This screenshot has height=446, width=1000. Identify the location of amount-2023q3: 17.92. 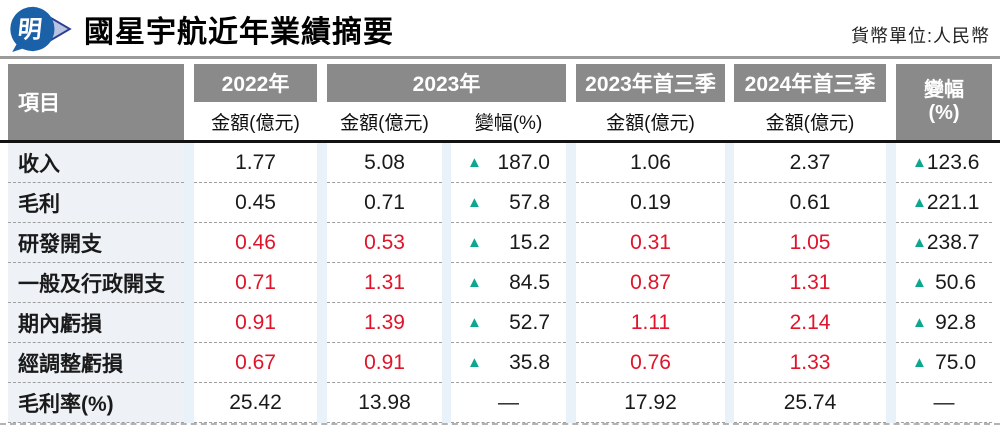
(650, 403).